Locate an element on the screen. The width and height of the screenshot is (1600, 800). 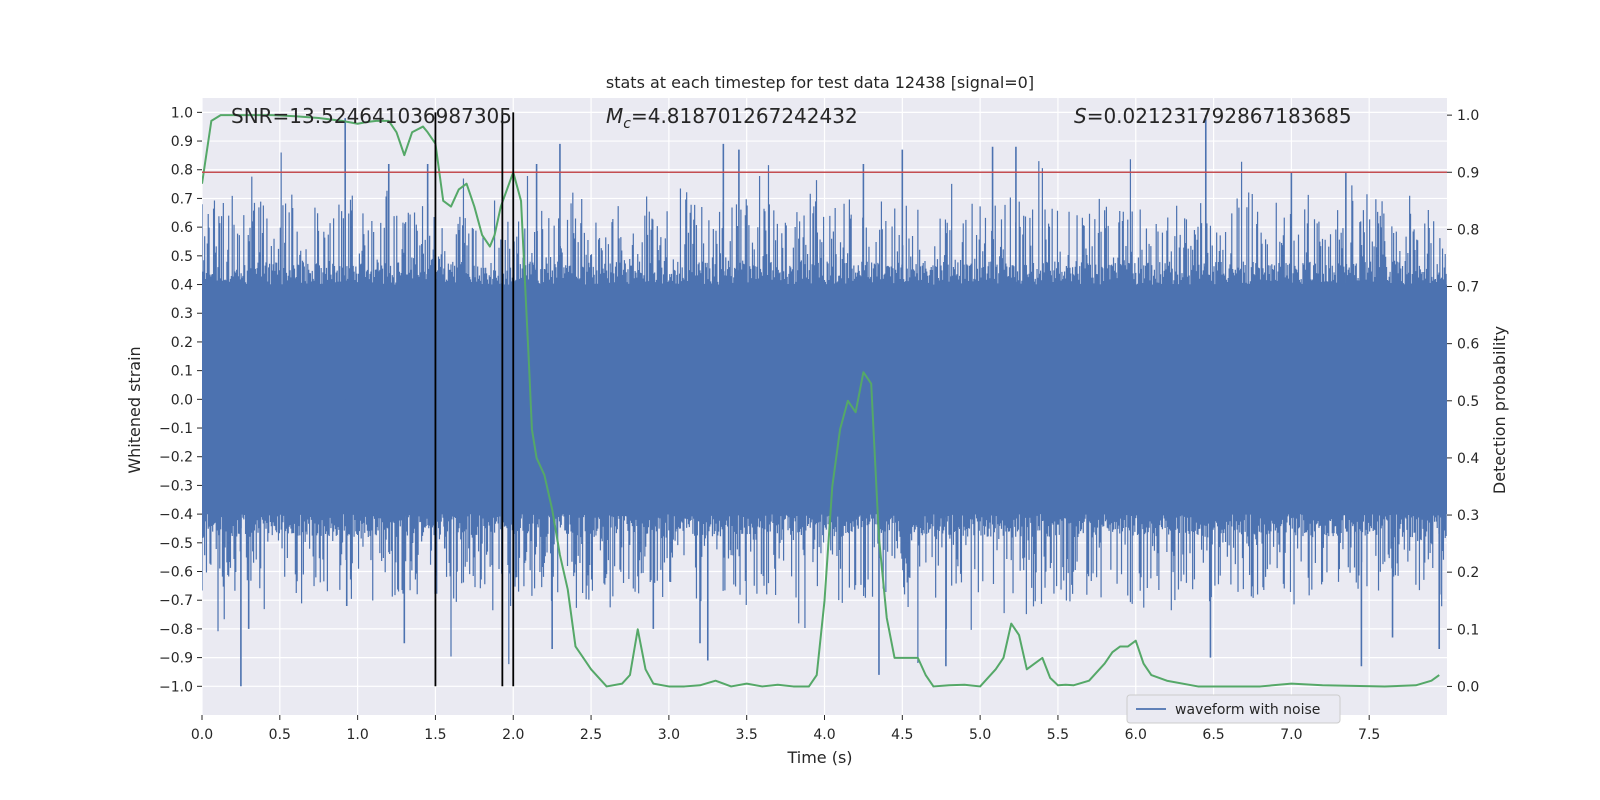
y-left-tick-label: 0.1 is located at coordinates (182, 372).